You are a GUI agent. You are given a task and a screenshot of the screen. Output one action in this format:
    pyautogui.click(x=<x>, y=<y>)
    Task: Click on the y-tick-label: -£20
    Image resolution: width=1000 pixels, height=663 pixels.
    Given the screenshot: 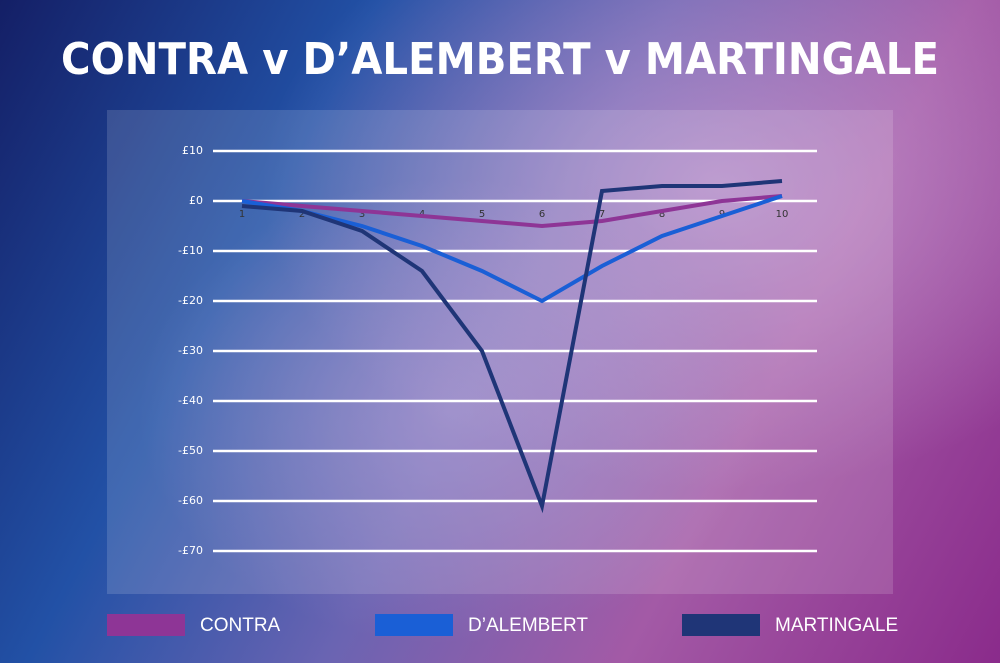 What is the action you would take?
    pyautogui.click(x=190, y=300)
    